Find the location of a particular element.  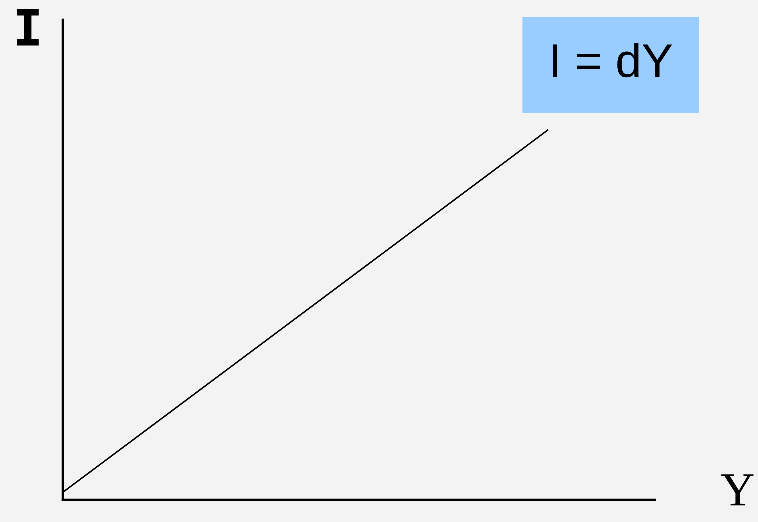

y-axis-title: I is located at coordinates (28, 27).